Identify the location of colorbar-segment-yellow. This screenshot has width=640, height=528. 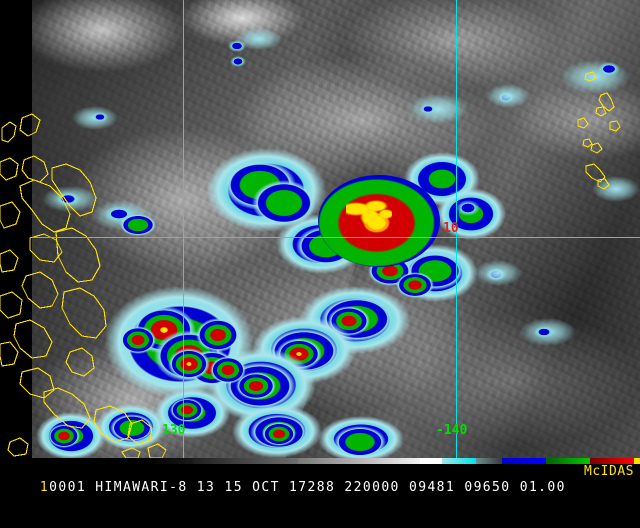
(637, 463).